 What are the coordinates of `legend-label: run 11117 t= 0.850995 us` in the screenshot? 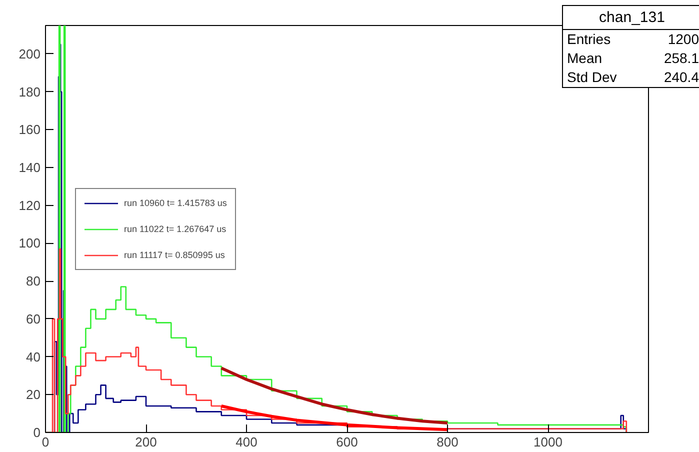 It's located at (174, 255).